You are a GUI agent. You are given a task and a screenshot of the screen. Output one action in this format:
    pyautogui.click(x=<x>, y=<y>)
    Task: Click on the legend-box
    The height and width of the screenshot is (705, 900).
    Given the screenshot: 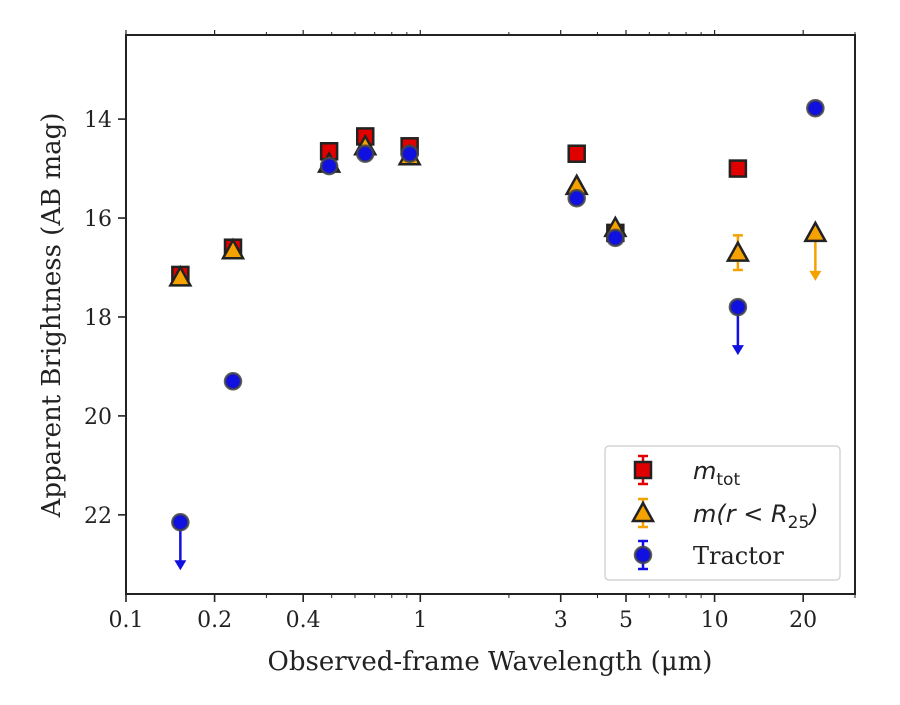 What is the action you would take?
    pyautogui.click(x=722, y=513)
    